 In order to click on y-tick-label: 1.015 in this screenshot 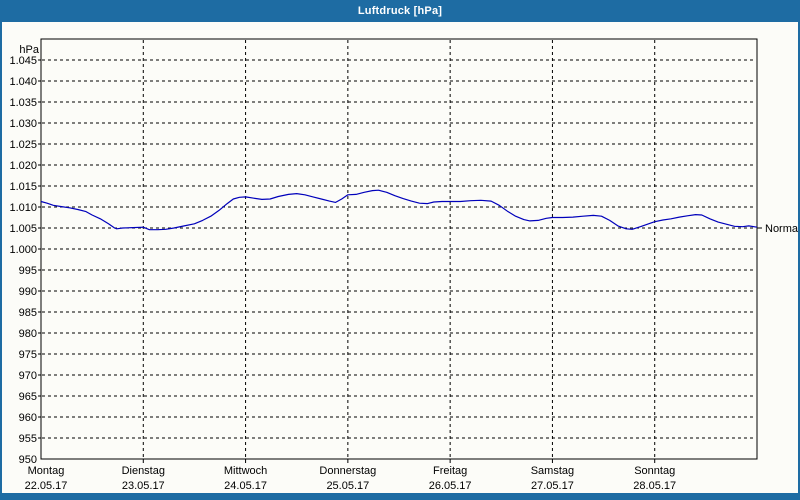, I will do `click(23, 187)`.